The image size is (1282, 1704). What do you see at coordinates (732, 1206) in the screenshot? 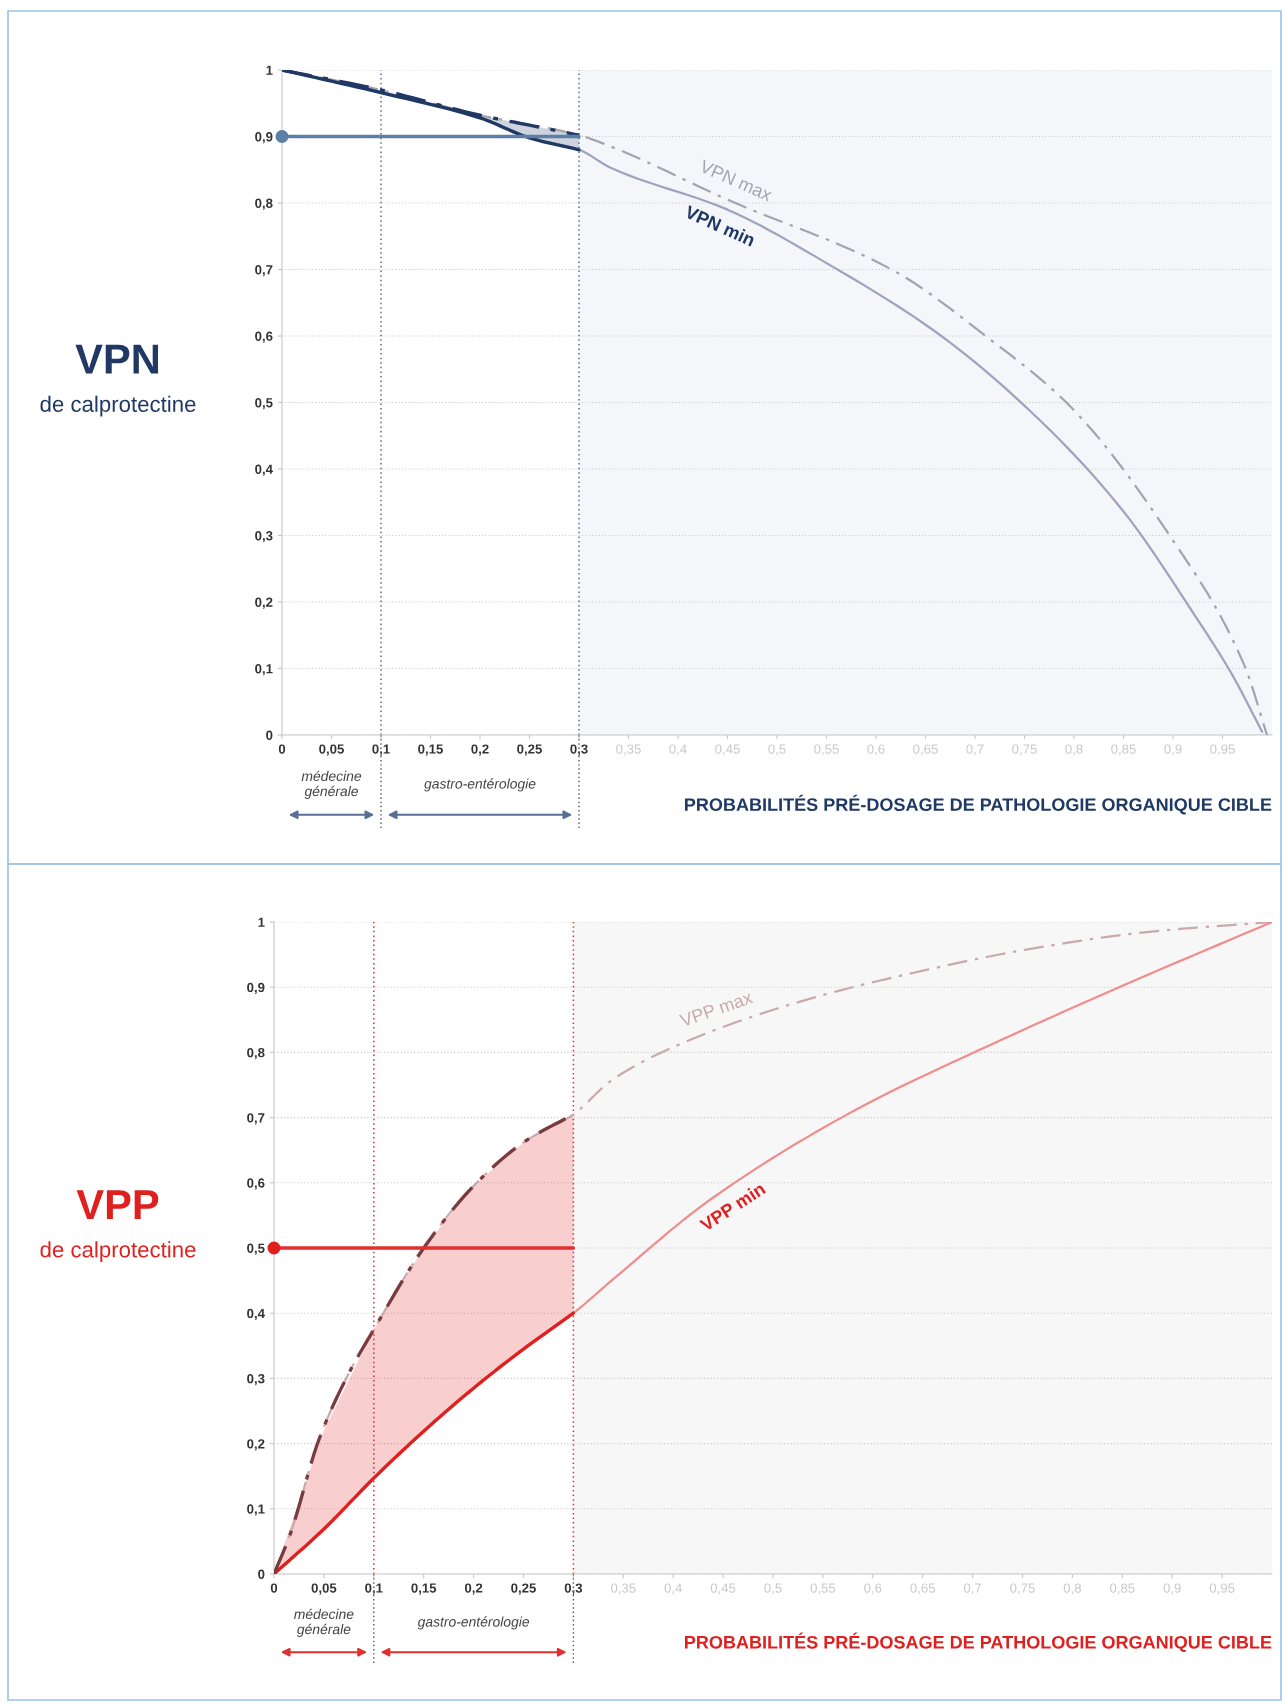
I see `text: VPP min` at bounding box center [732, 1206].